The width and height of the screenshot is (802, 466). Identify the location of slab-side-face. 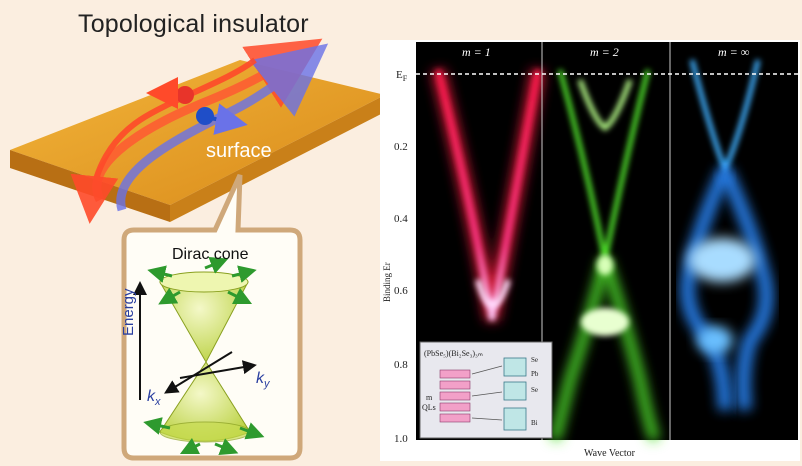
(277, 158).